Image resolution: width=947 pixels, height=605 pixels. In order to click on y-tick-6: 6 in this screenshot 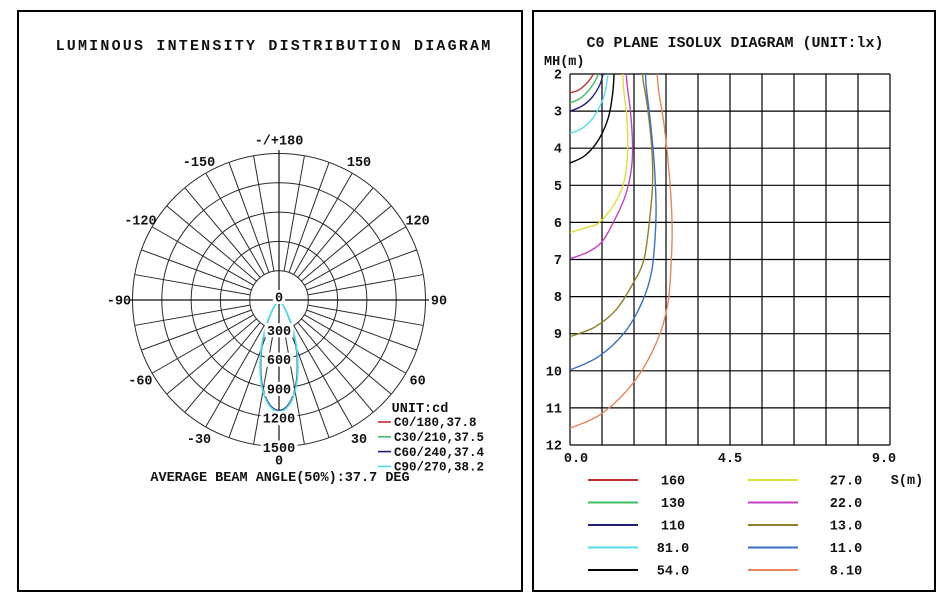, I will do `click(558, 224)`.